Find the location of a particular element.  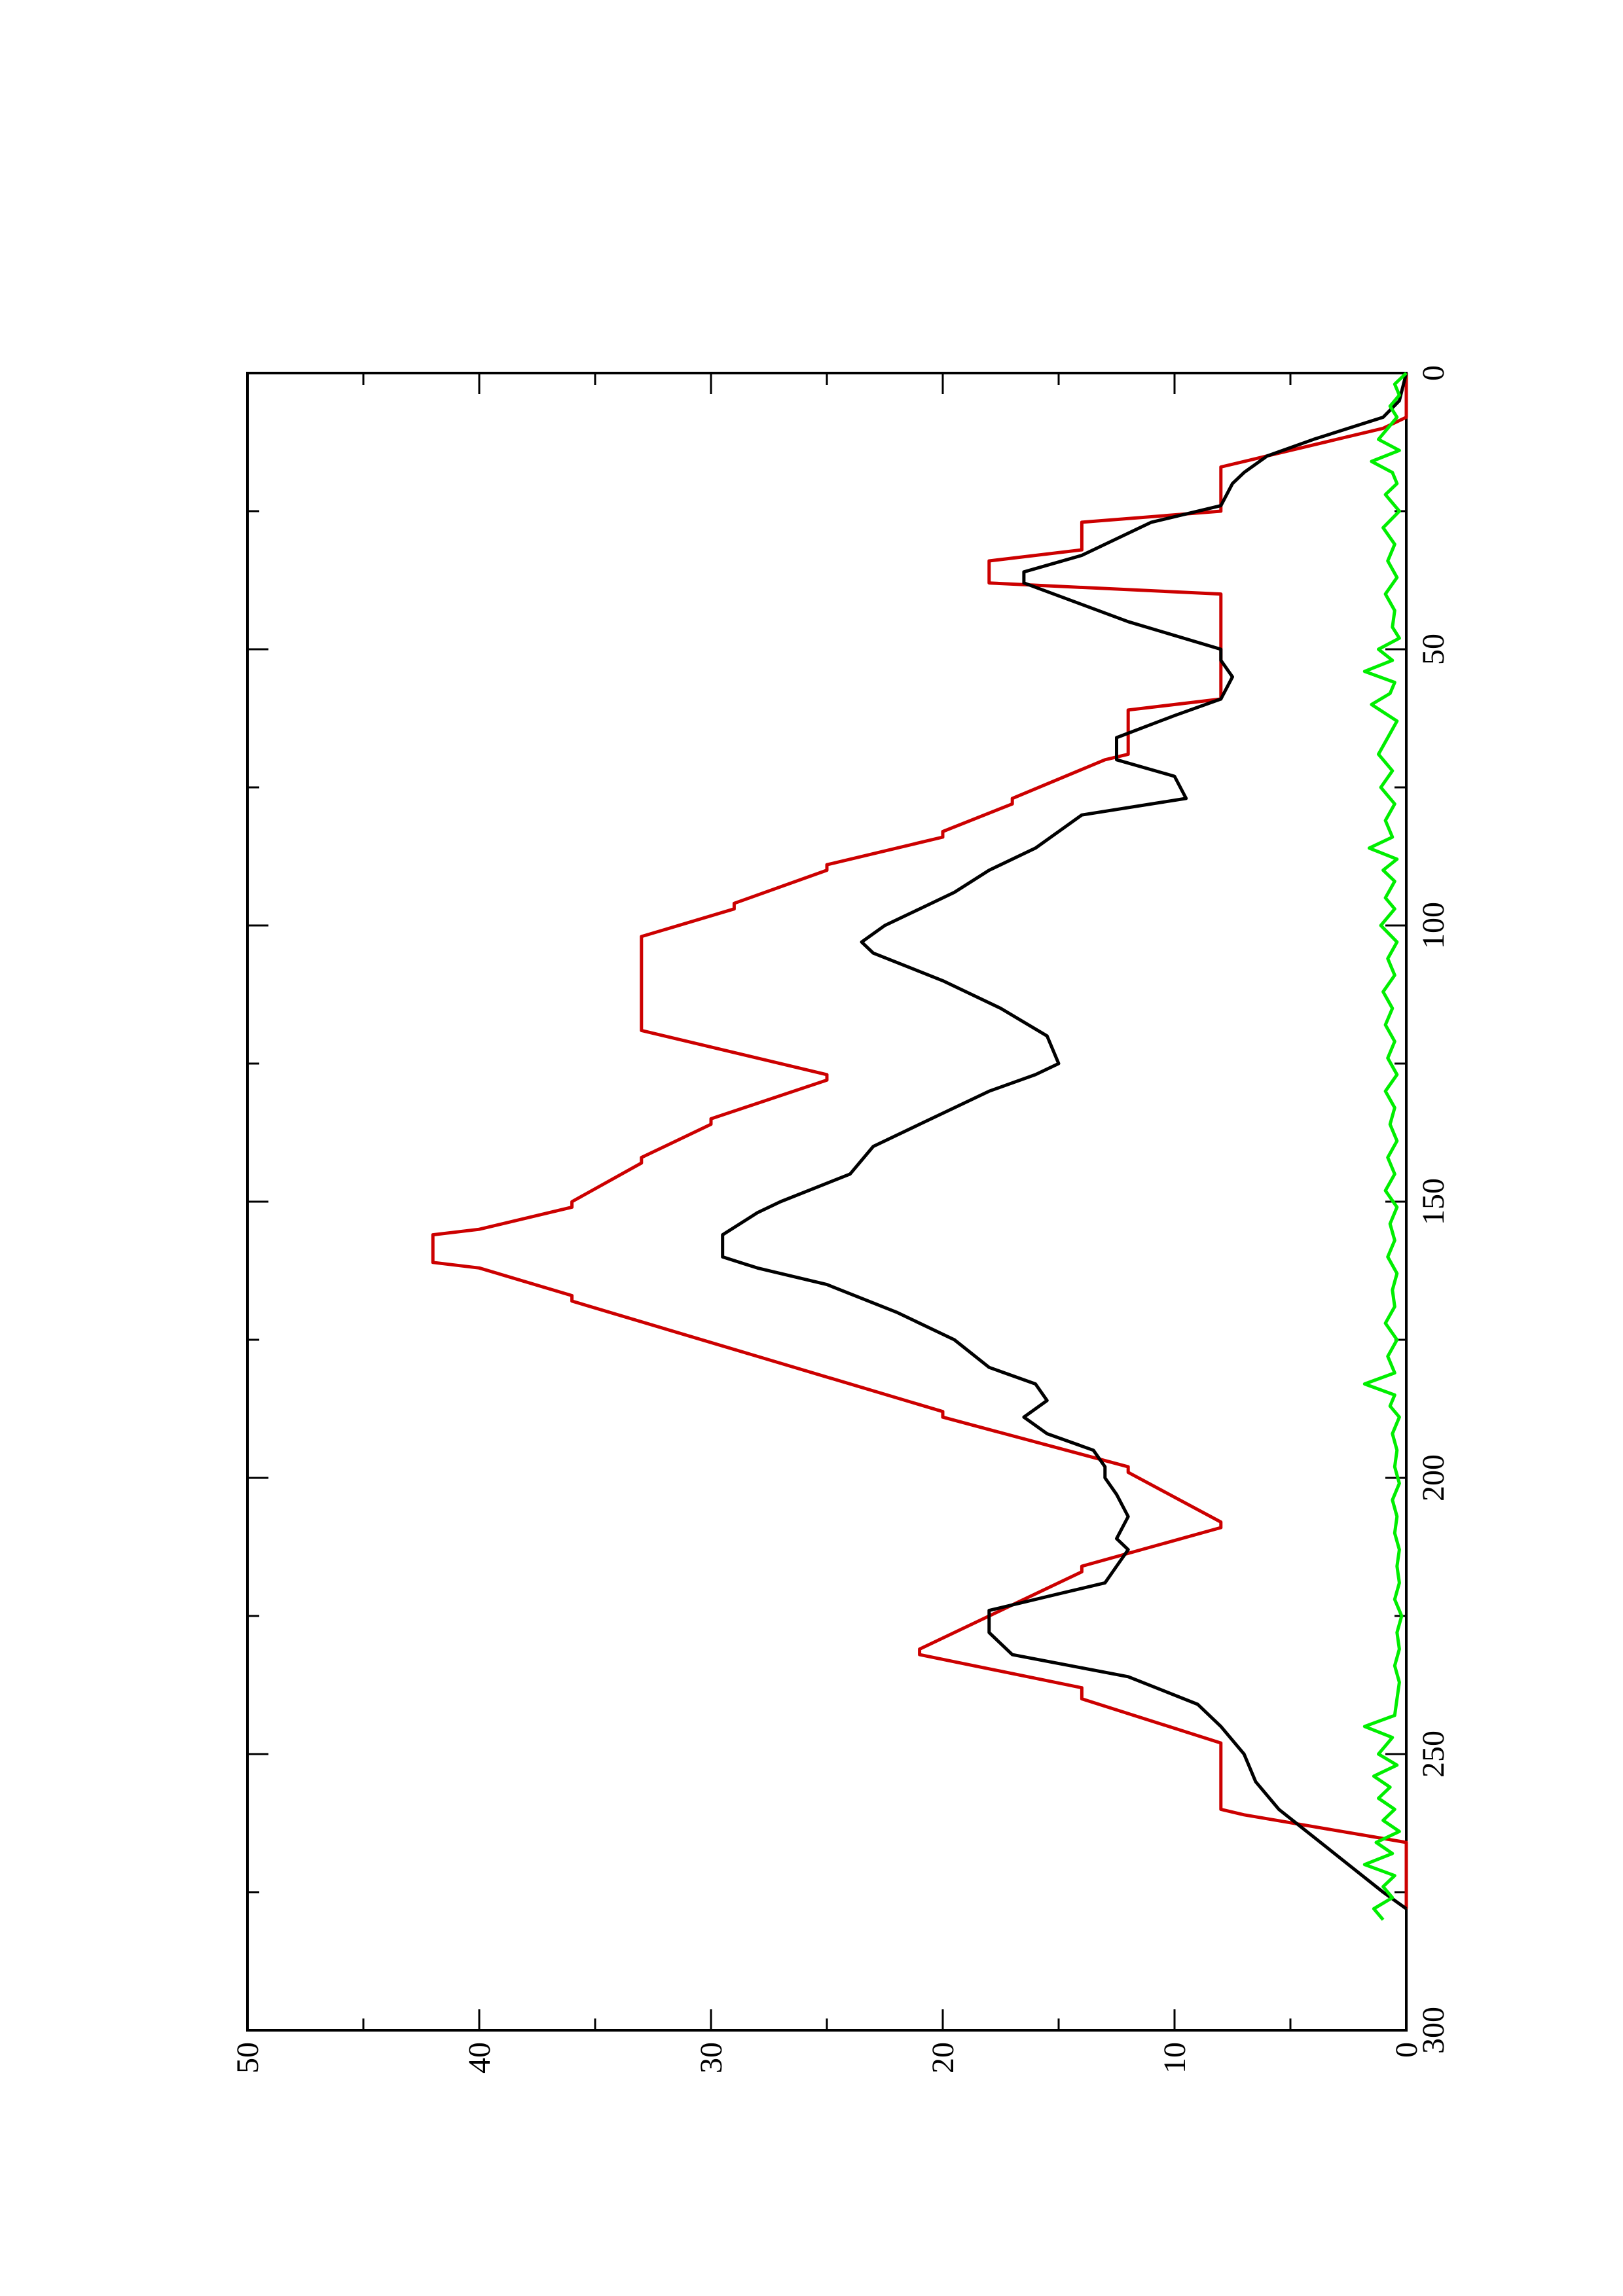

x-tick-label: 200 is located at coordinates (1433, 1477).